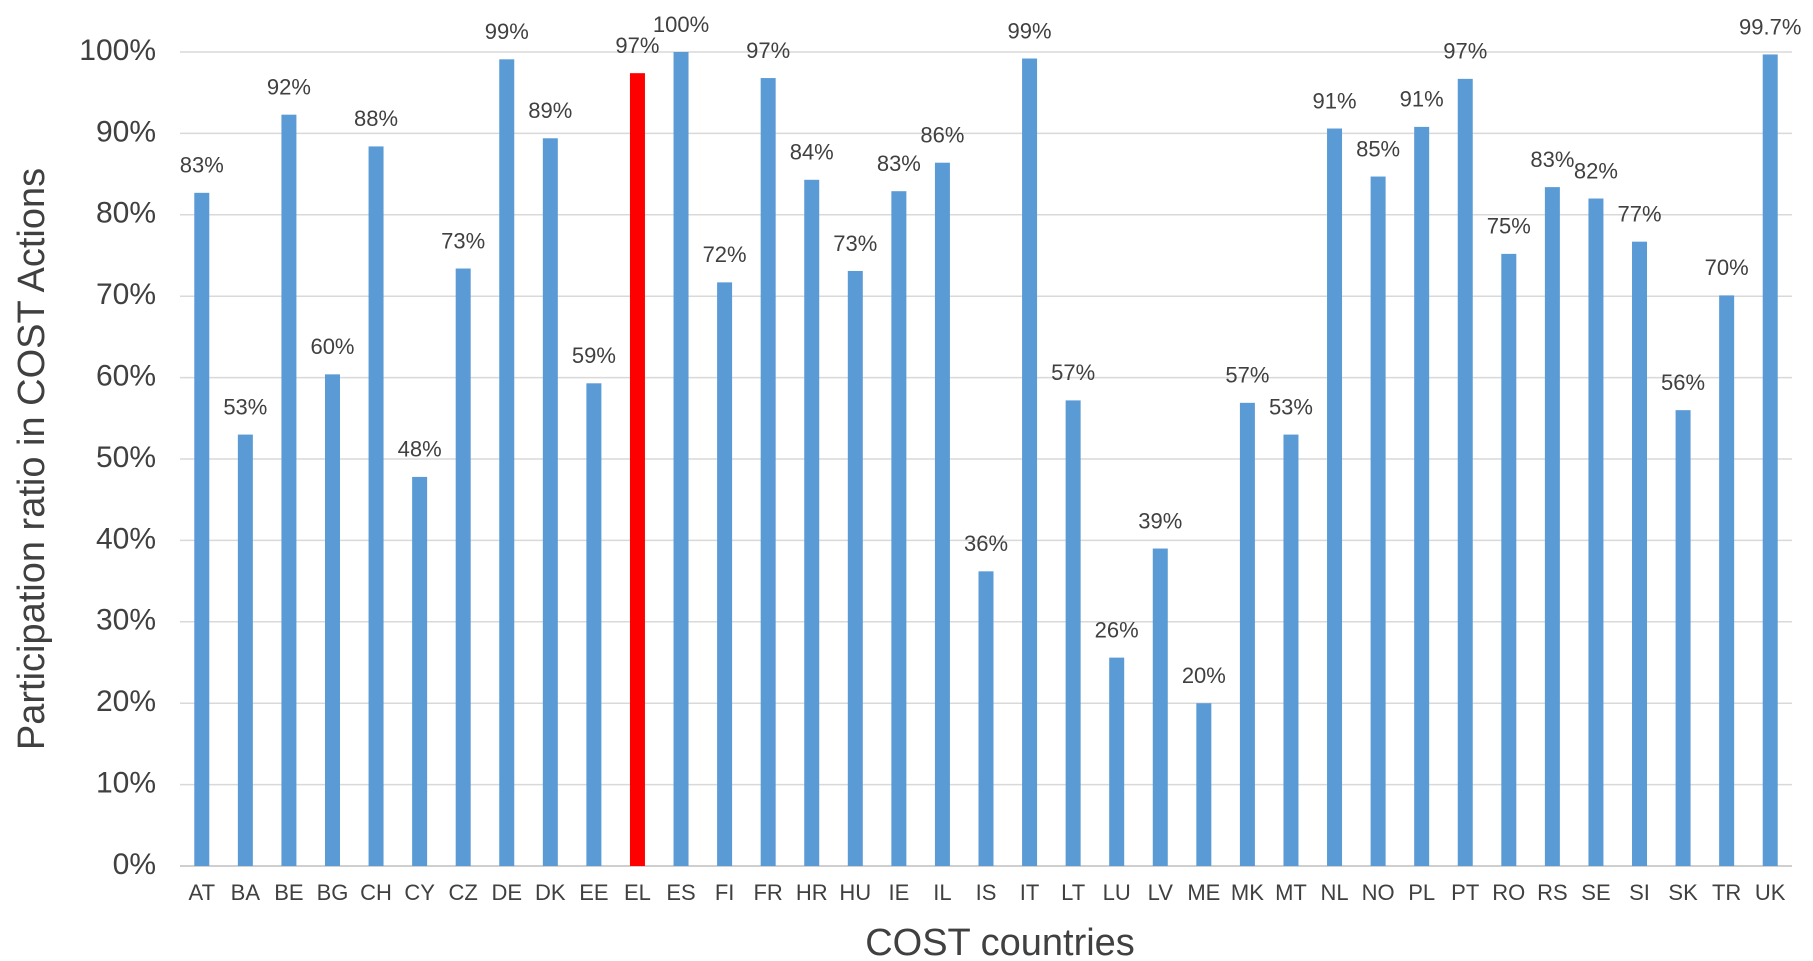 The width and height of the screenshot is (1813, 961). I want to click on y-tick-label: 10%, so click(126, 783).